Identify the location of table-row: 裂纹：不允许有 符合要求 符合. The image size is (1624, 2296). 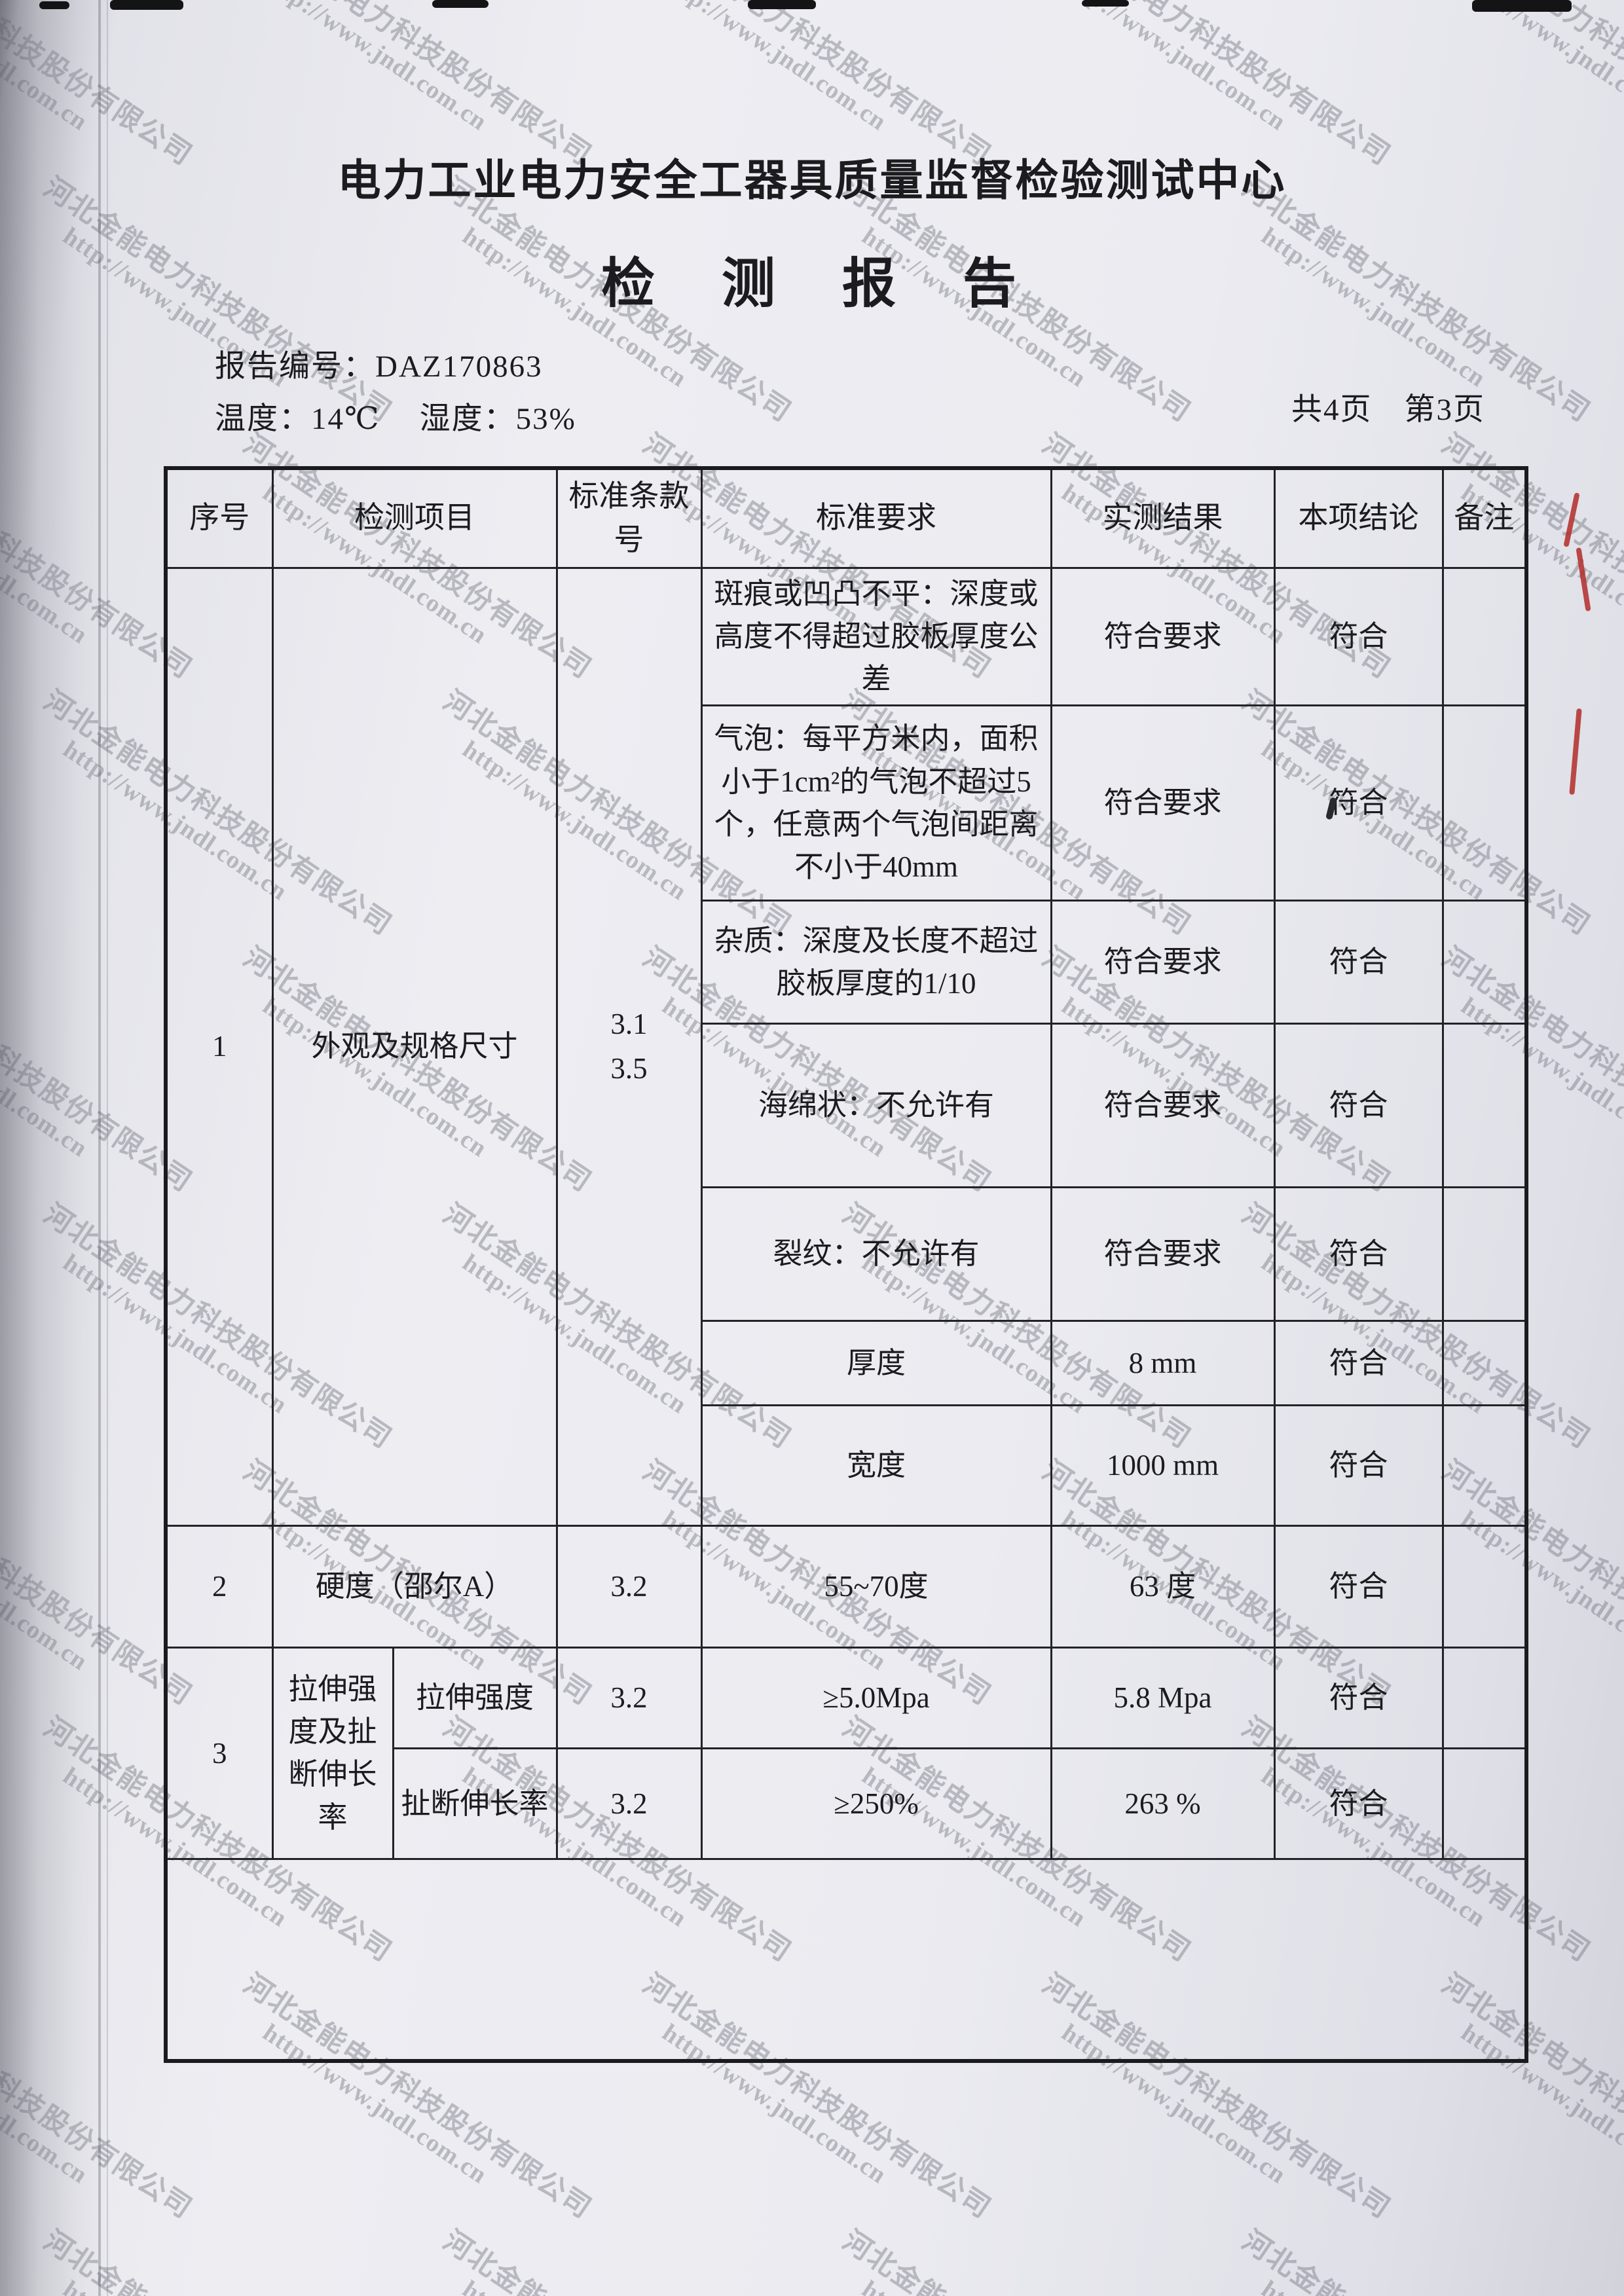
(847, 1254).